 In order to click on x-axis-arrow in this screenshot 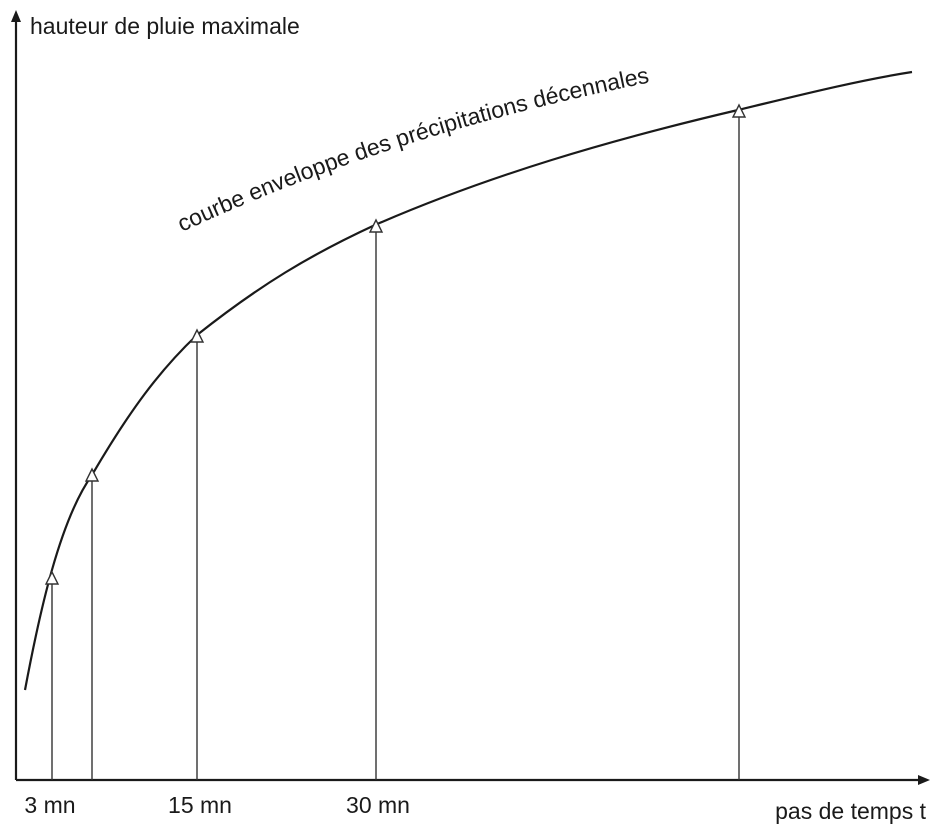, I will do `click(924, 780)`.